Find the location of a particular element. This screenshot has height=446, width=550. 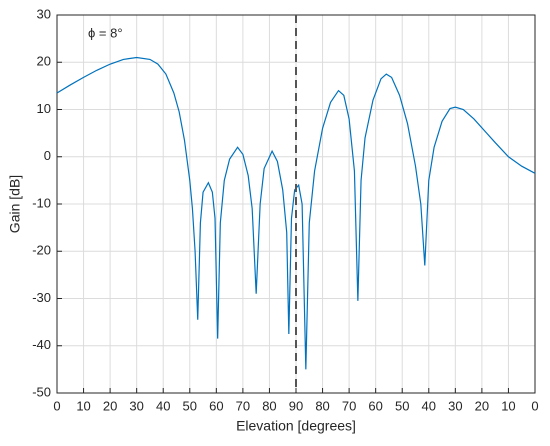

y-tick-label: -20 is located at coordinates (41, 250).